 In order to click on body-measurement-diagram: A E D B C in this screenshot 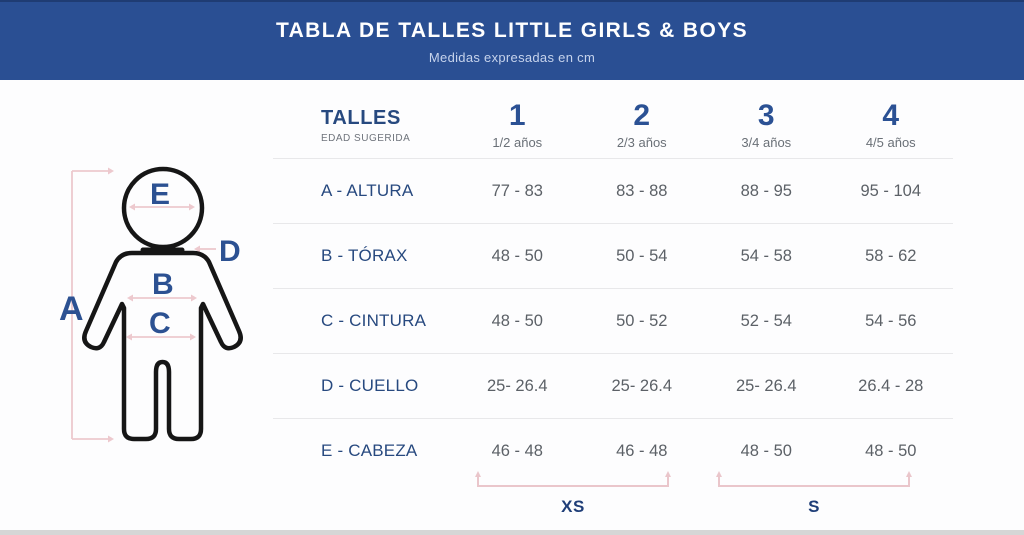, I will do `click(151, 304)`.